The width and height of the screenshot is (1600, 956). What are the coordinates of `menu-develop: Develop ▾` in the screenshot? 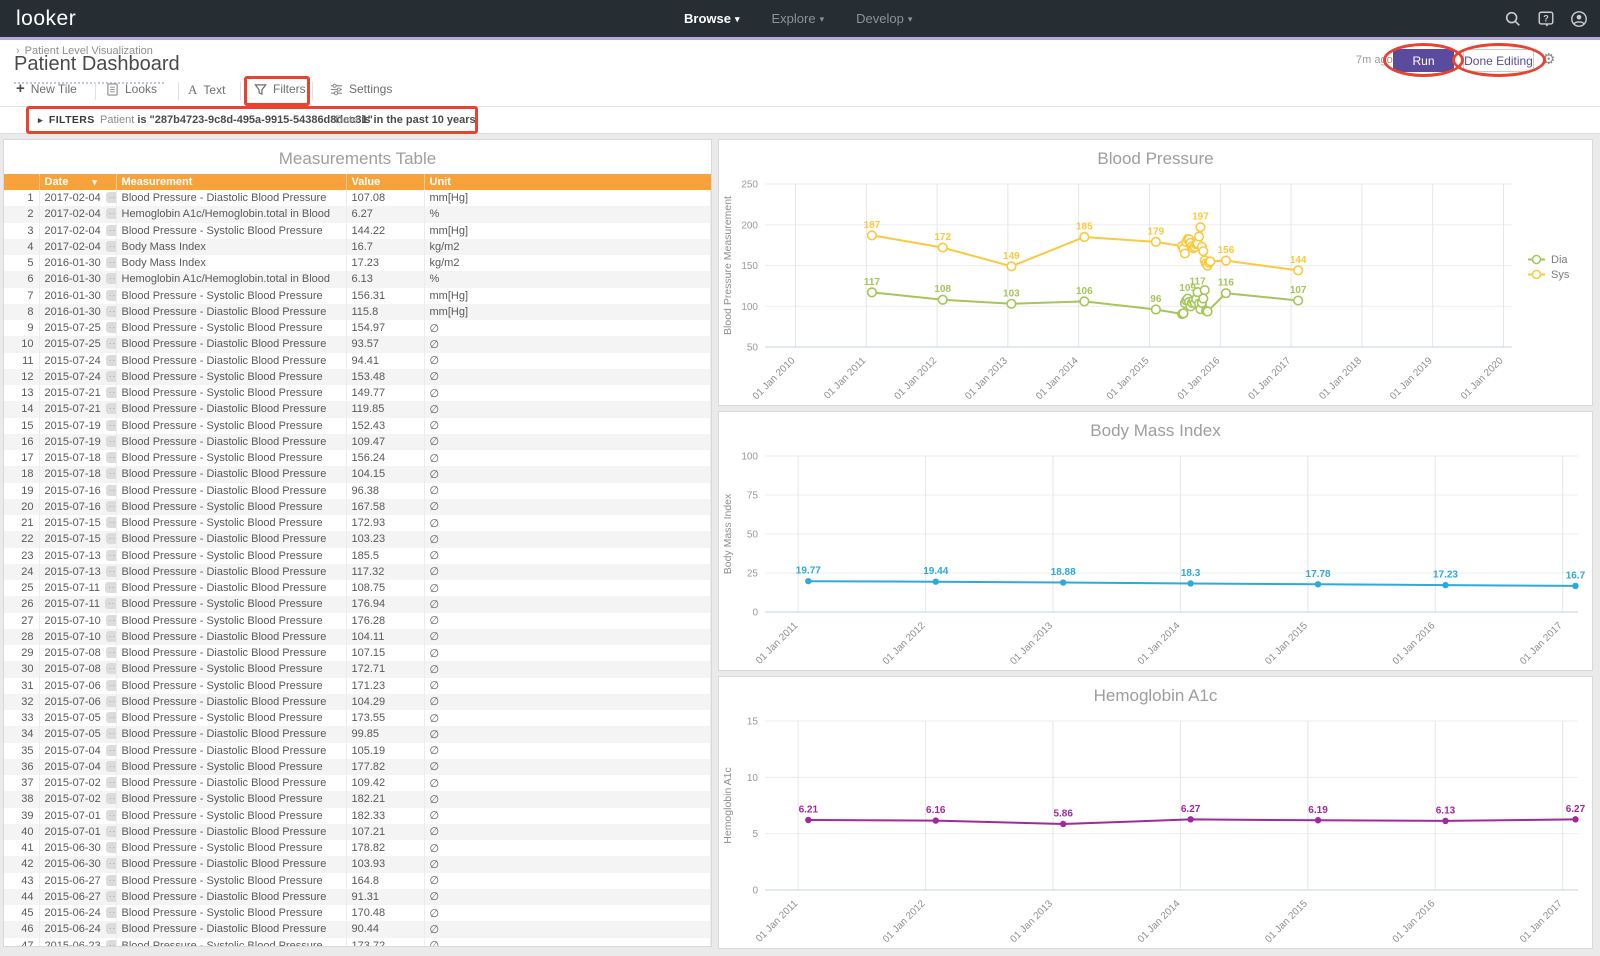 It's located at (884, 18).